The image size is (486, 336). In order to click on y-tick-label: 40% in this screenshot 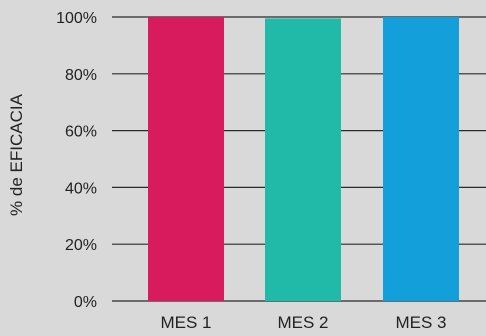, I will do `click(81, 188)`.